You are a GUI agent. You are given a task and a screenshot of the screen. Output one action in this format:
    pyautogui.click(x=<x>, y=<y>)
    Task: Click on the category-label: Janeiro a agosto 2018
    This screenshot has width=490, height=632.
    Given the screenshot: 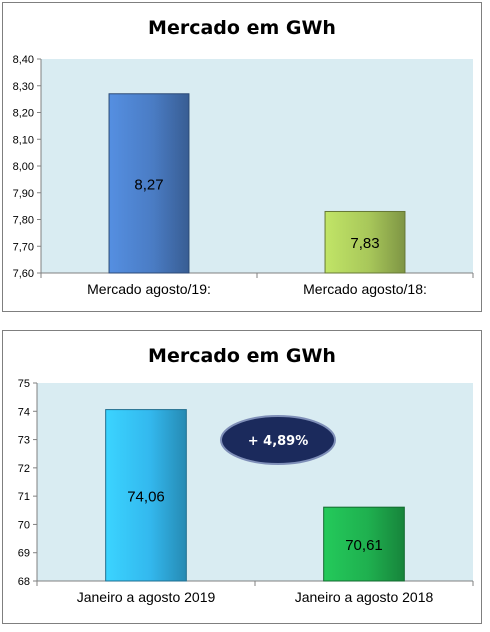 What is the action you would take?
    pyautogui.click(x=364, y=597)
    